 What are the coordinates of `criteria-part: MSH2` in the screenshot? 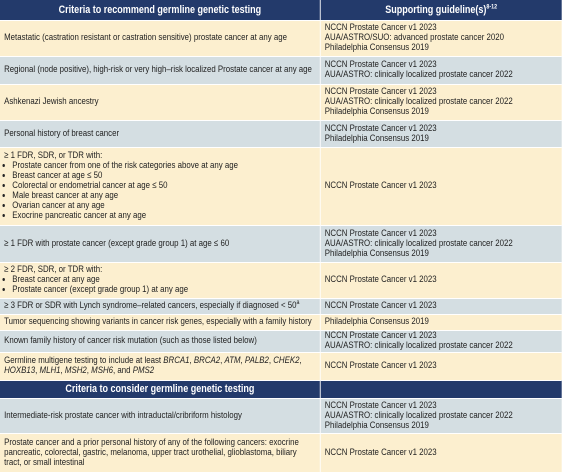 It's located at (75, 370).